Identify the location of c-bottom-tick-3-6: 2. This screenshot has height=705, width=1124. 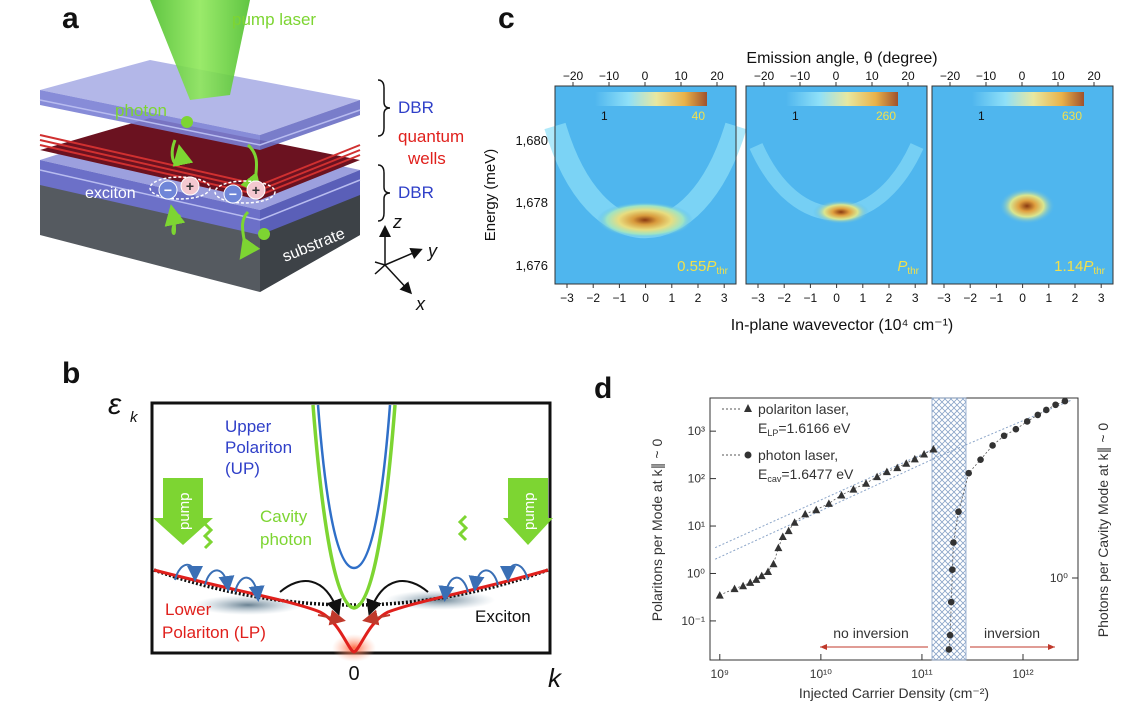
(1075, 298).